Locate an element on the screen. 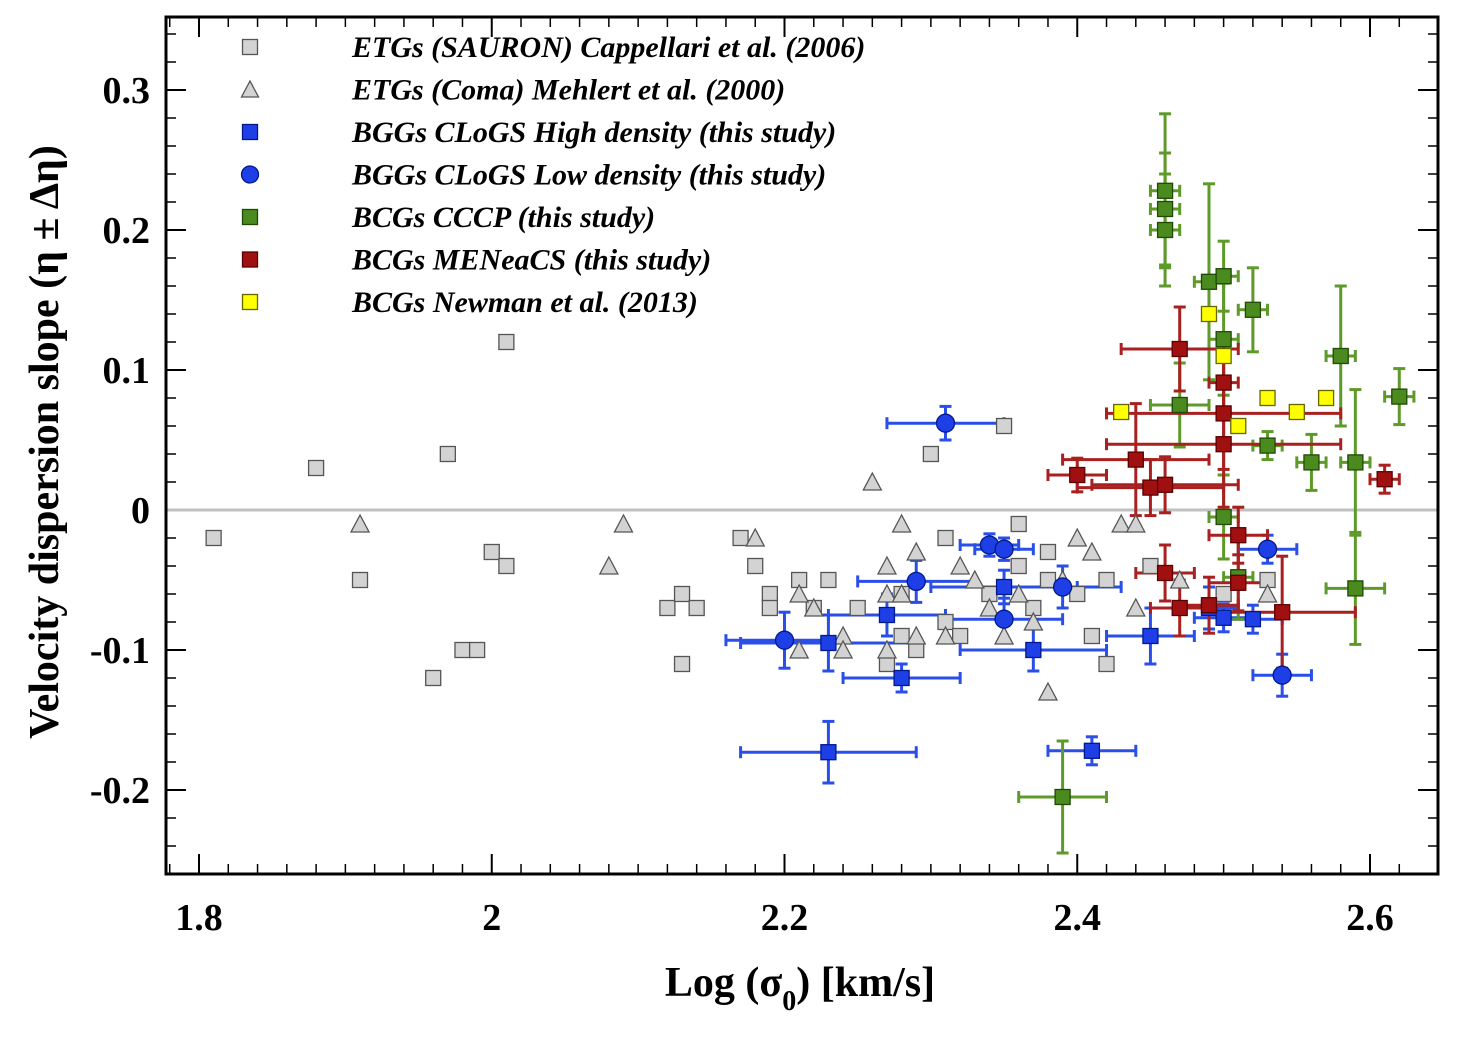  legend-label: BGGs CLoGS High density (this study) is located at coordinates (593, 132).